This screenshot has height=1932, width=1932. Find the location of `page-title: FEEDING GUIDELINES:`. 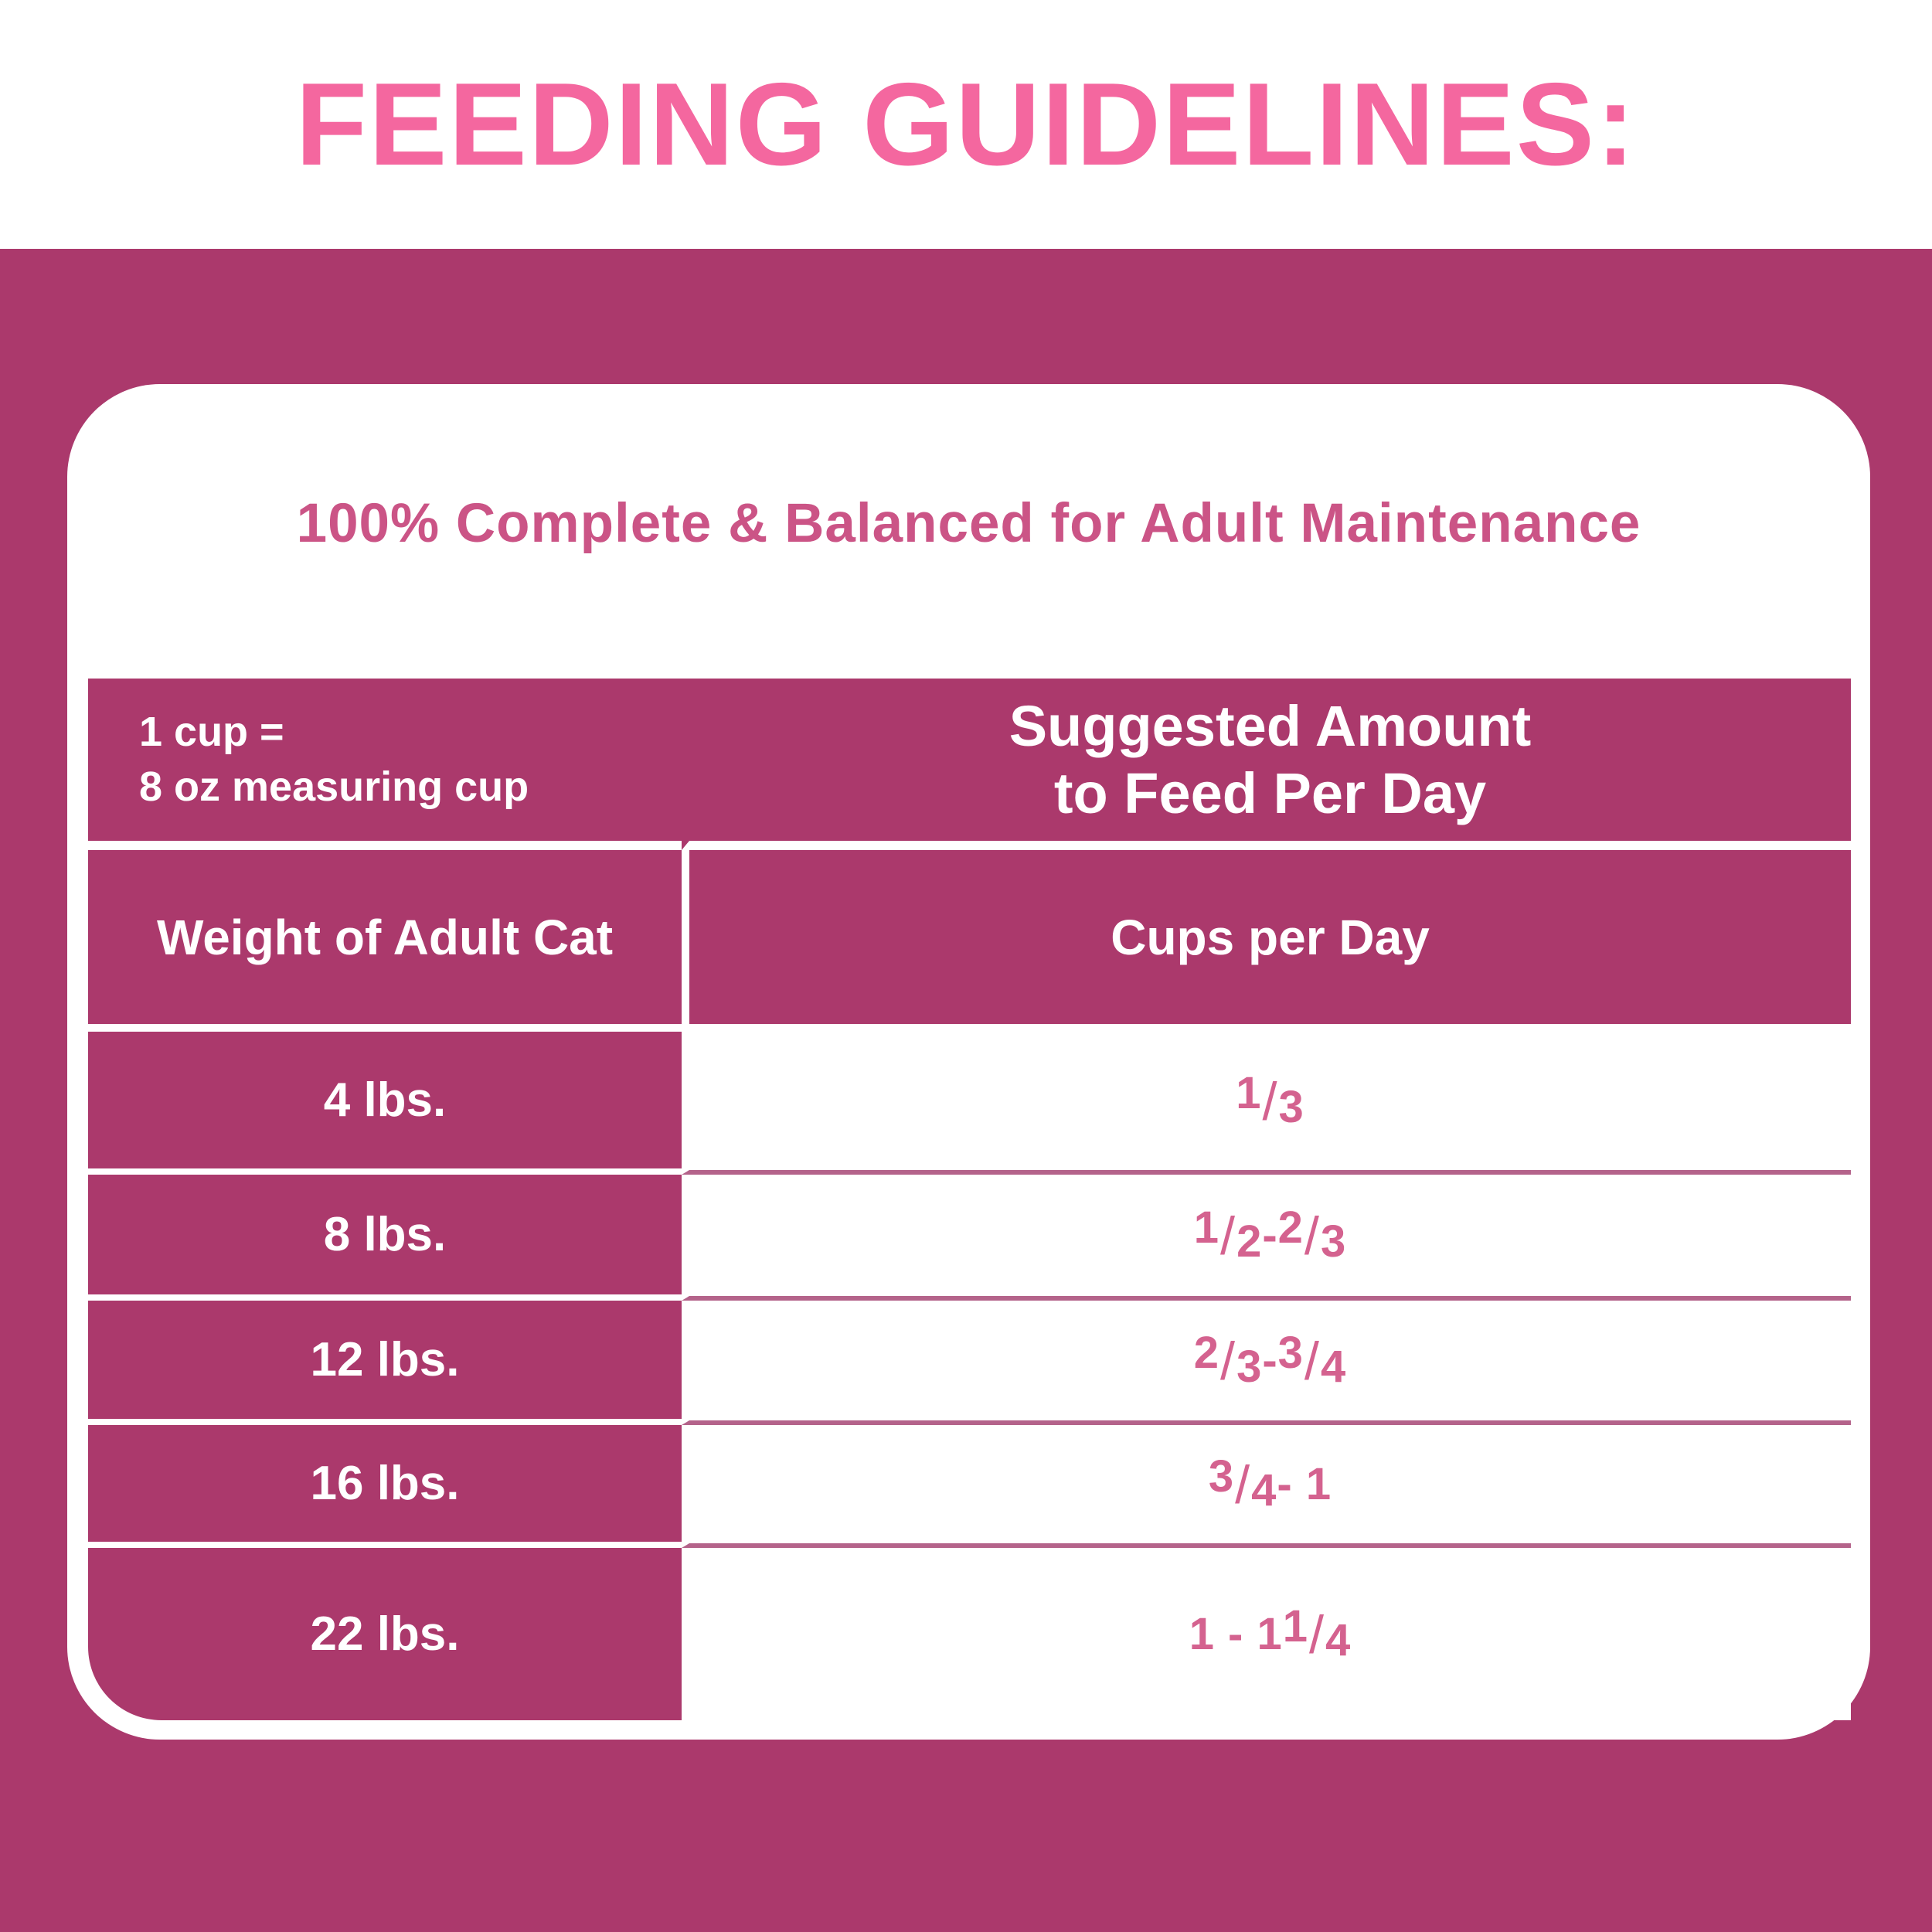

page-title: FEEDING GUIDELINES: is located at coordinates (966, 124).